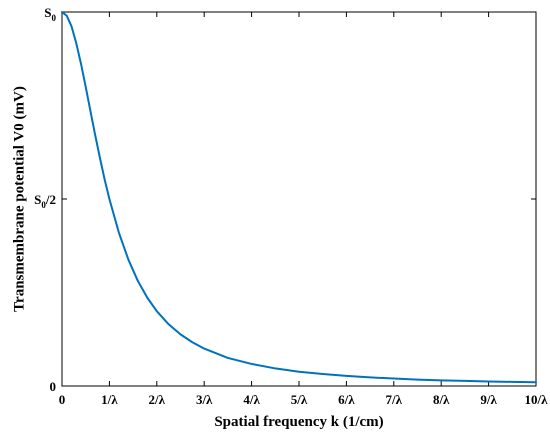 The height and width of the screenshot is (434, 550). What do you see at coordinates (488, 399) in the screenshot?
I see `x-tick-label: 9/λ` at bounding box center [488, 399].